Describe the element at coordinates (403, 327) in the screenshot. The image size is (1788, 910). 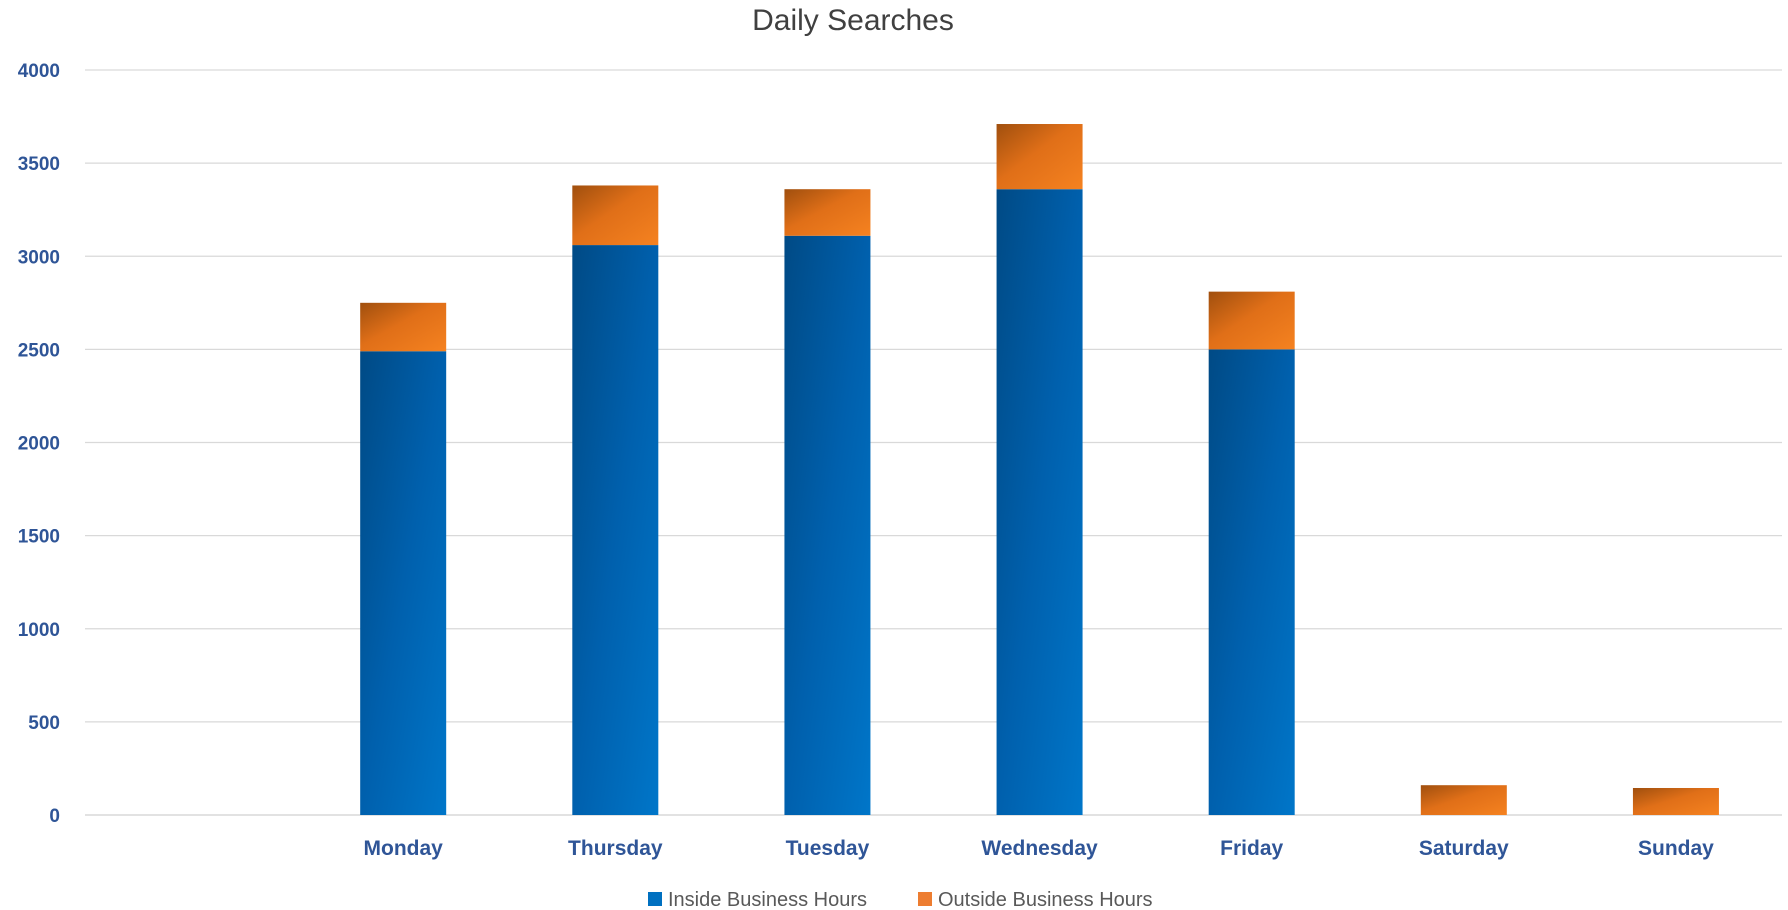
I see `bar-outside-monday` at that location.